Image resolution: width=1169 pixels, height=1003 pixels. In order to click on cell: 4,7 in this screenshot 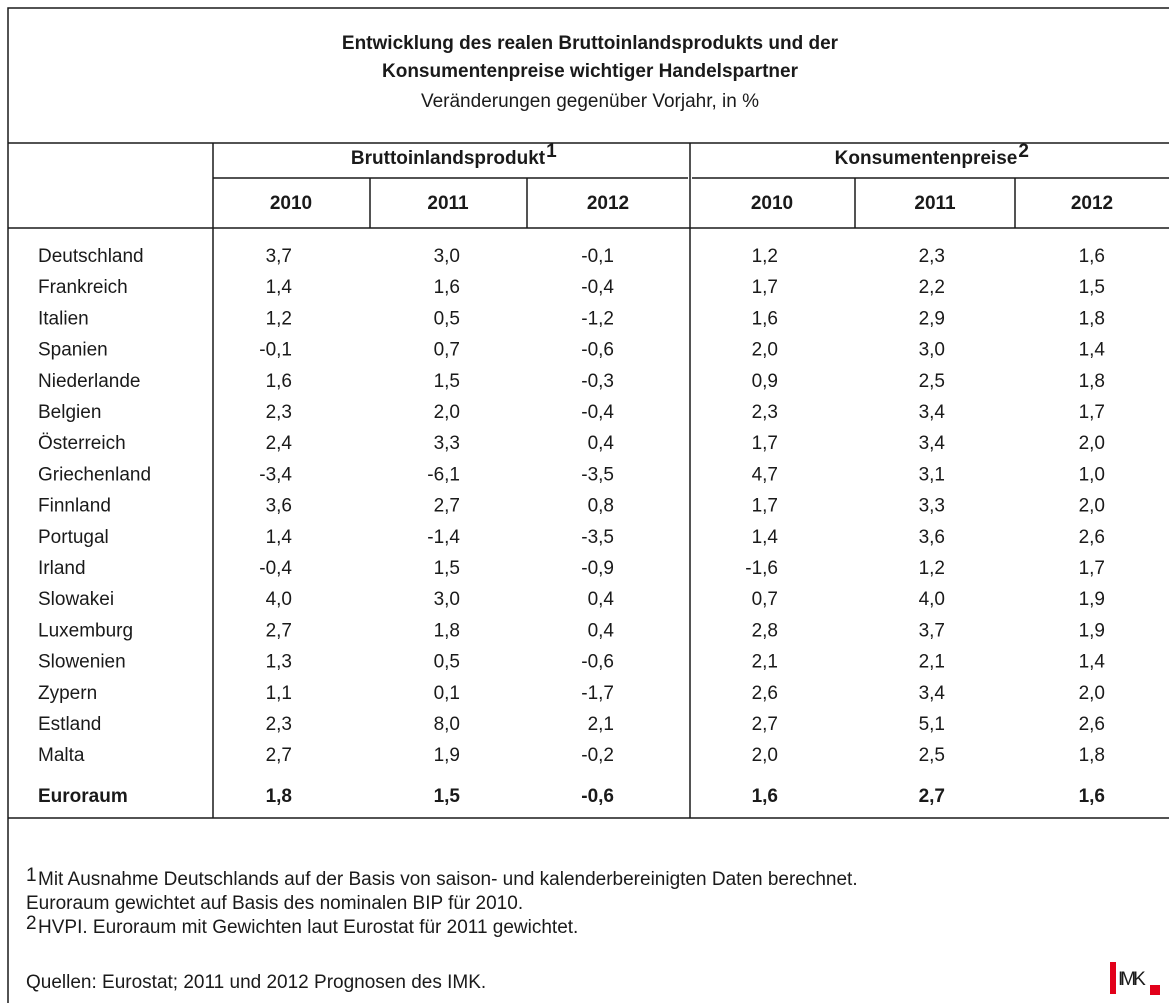, I will do `click(765, 474)`.